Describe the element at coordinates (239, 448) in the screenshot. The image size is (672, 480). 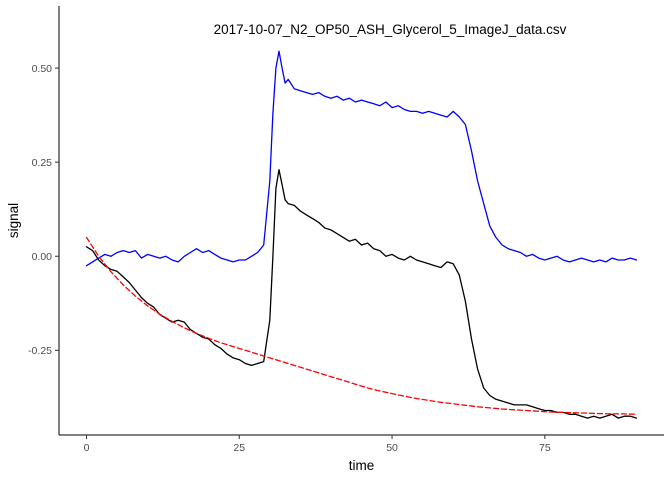
I see `x-tick-label: 25` at that location.